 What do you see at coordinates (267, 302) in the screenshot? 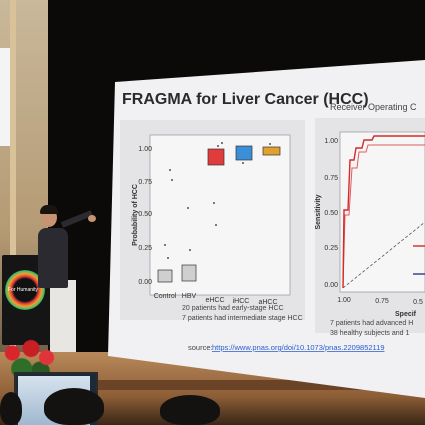
I see `category-ahcc: aHCC` at bounding box center [267, 302].